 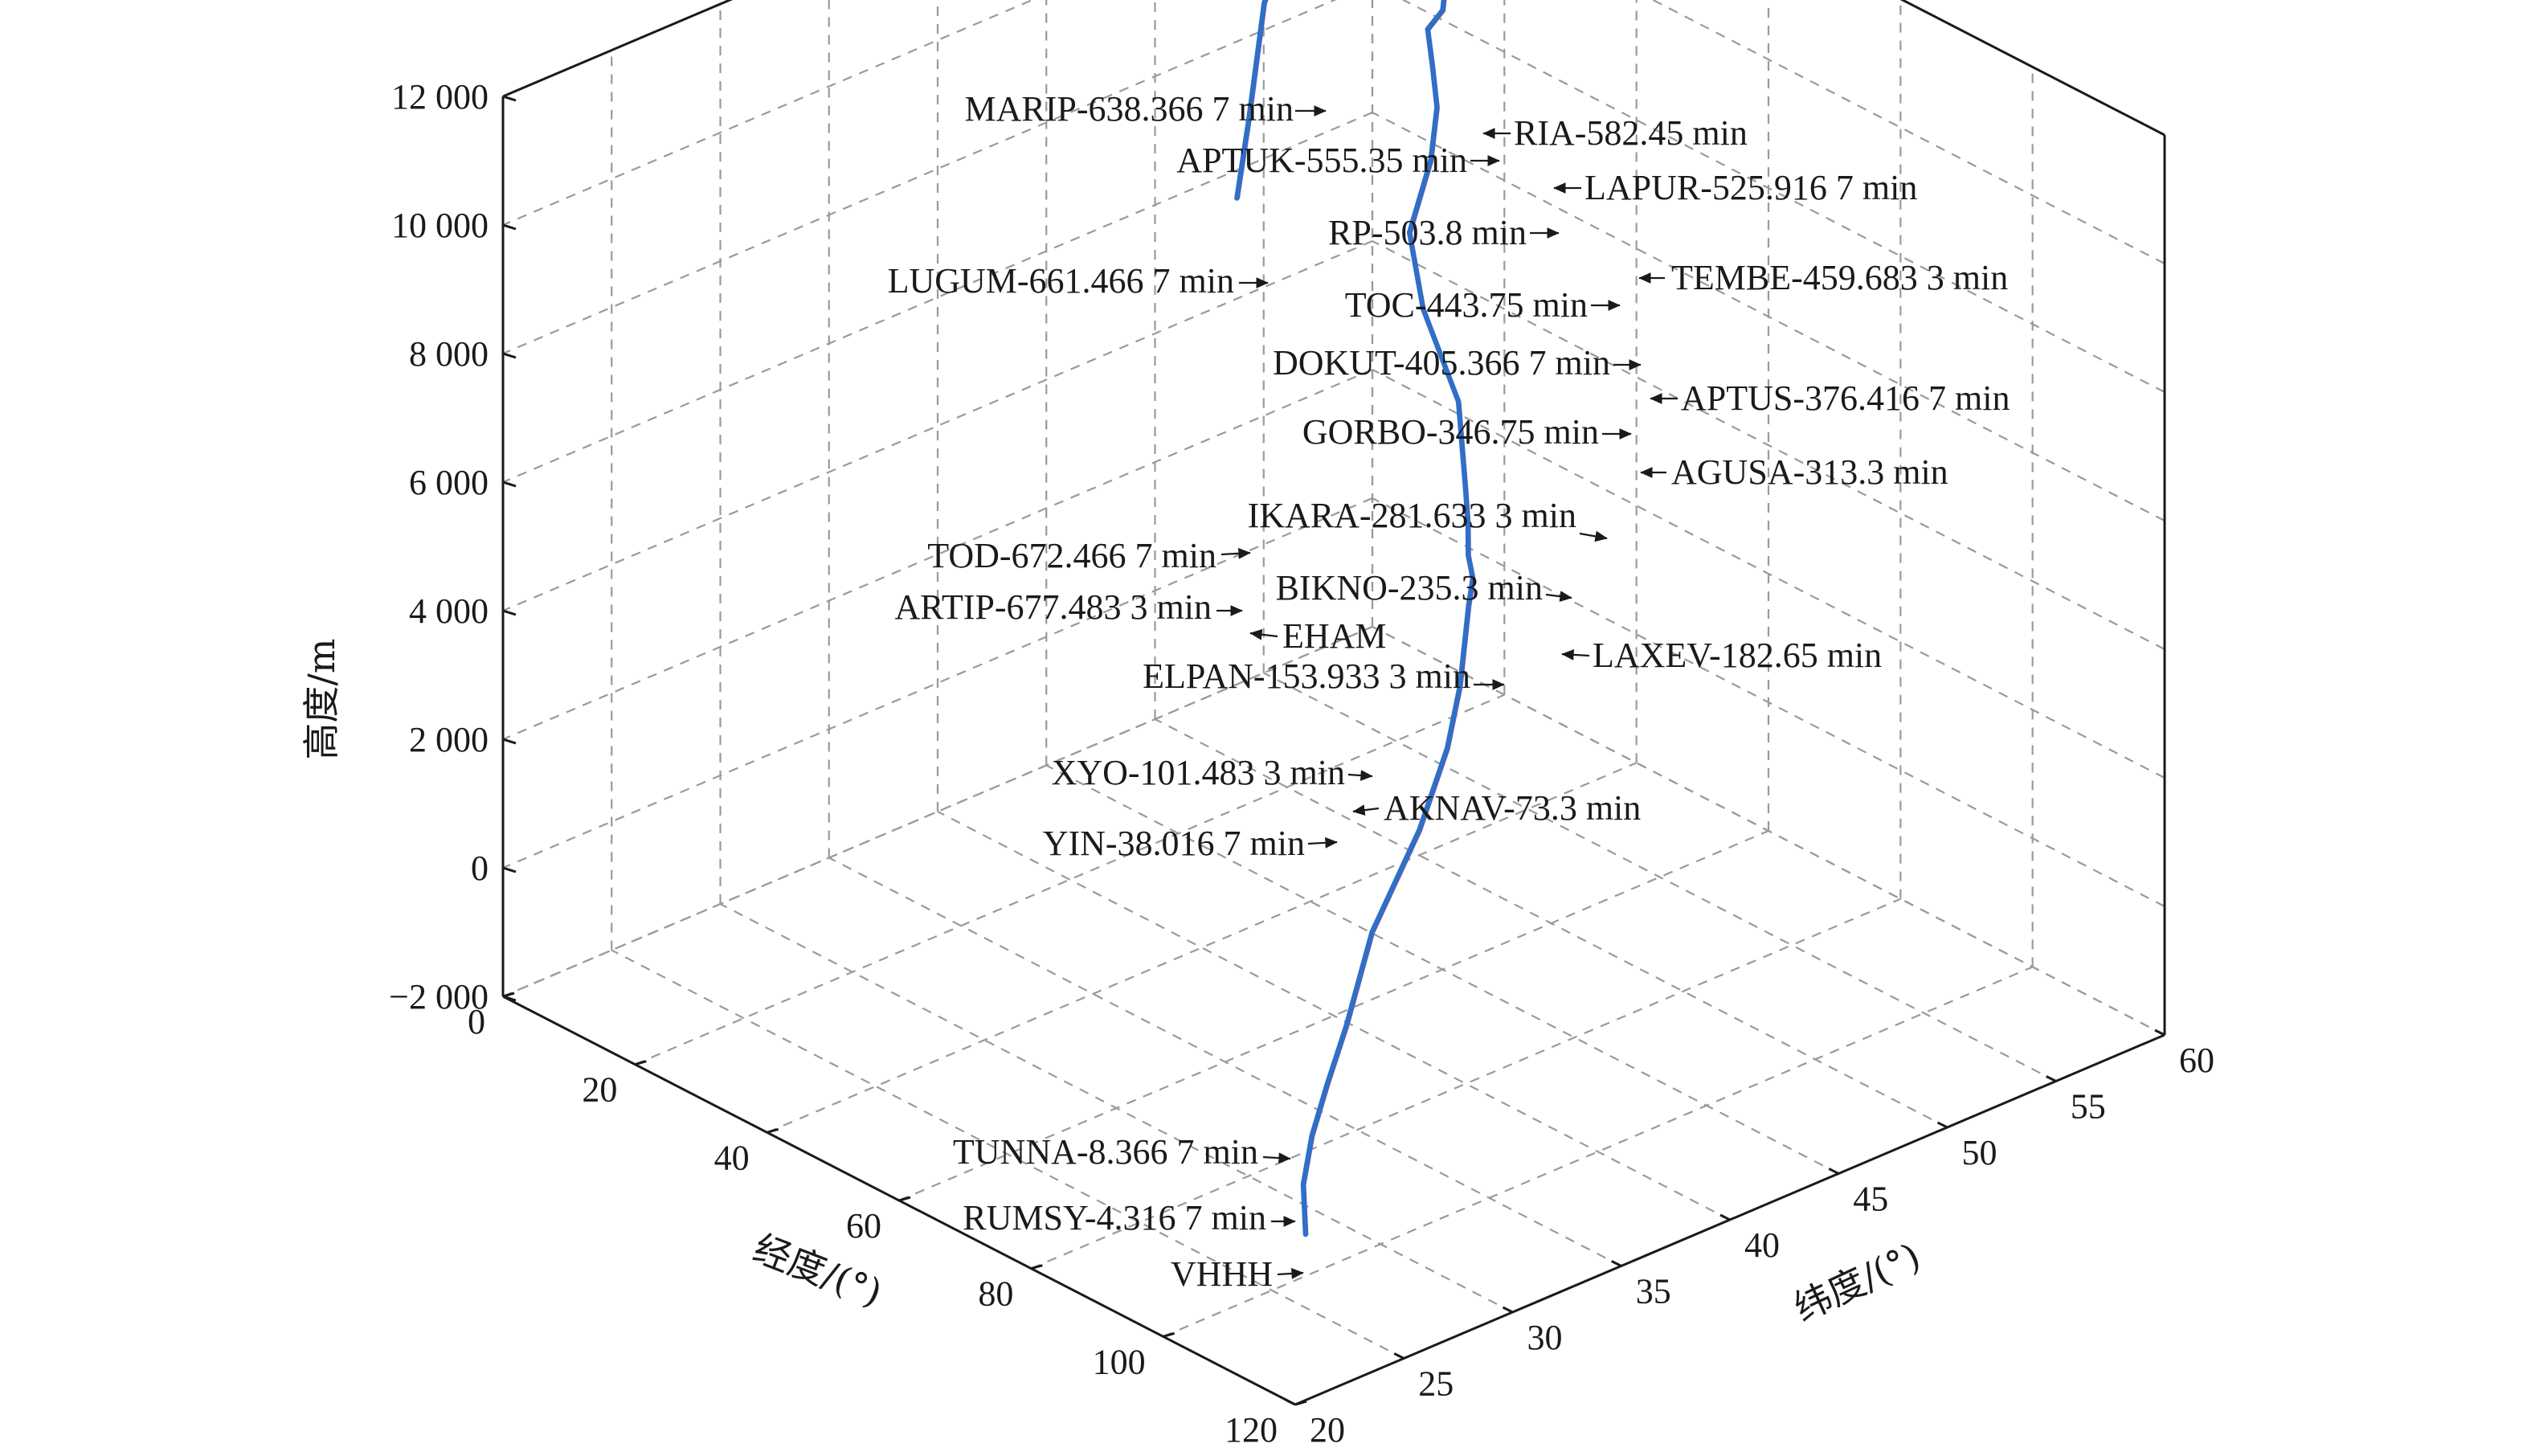 I want to click on box-edge, so click(x=618, y=49).